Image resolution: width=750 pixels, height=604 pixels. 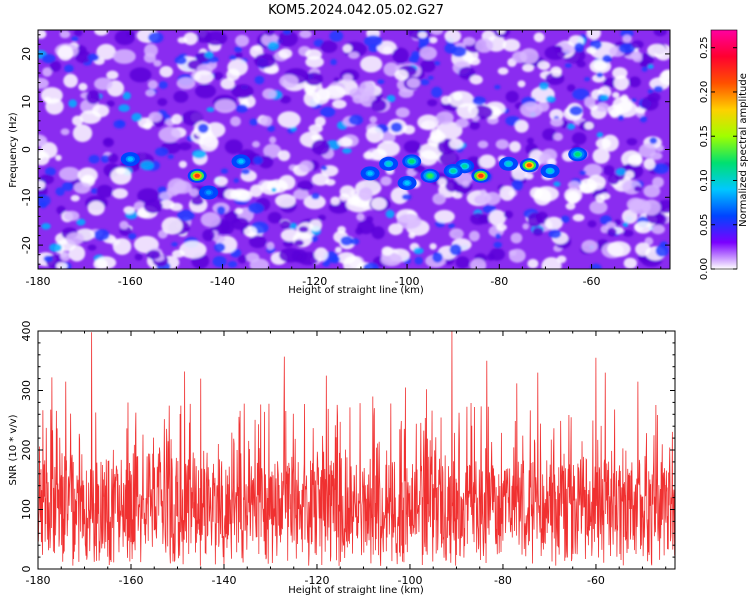 I want to click on snr-y-label: SNR (10 * v/v), so click(x=13, y=449).